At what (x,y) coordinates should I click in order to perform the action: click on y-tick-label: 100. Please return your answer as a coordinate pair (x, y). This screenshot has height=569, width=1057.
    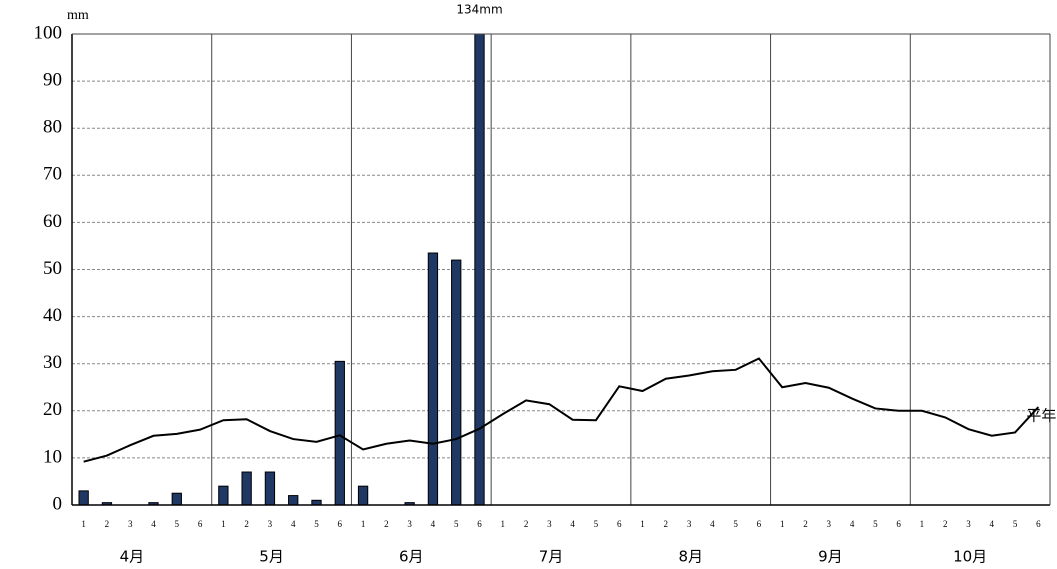
    Looking at the image, I should click on (48, 32).